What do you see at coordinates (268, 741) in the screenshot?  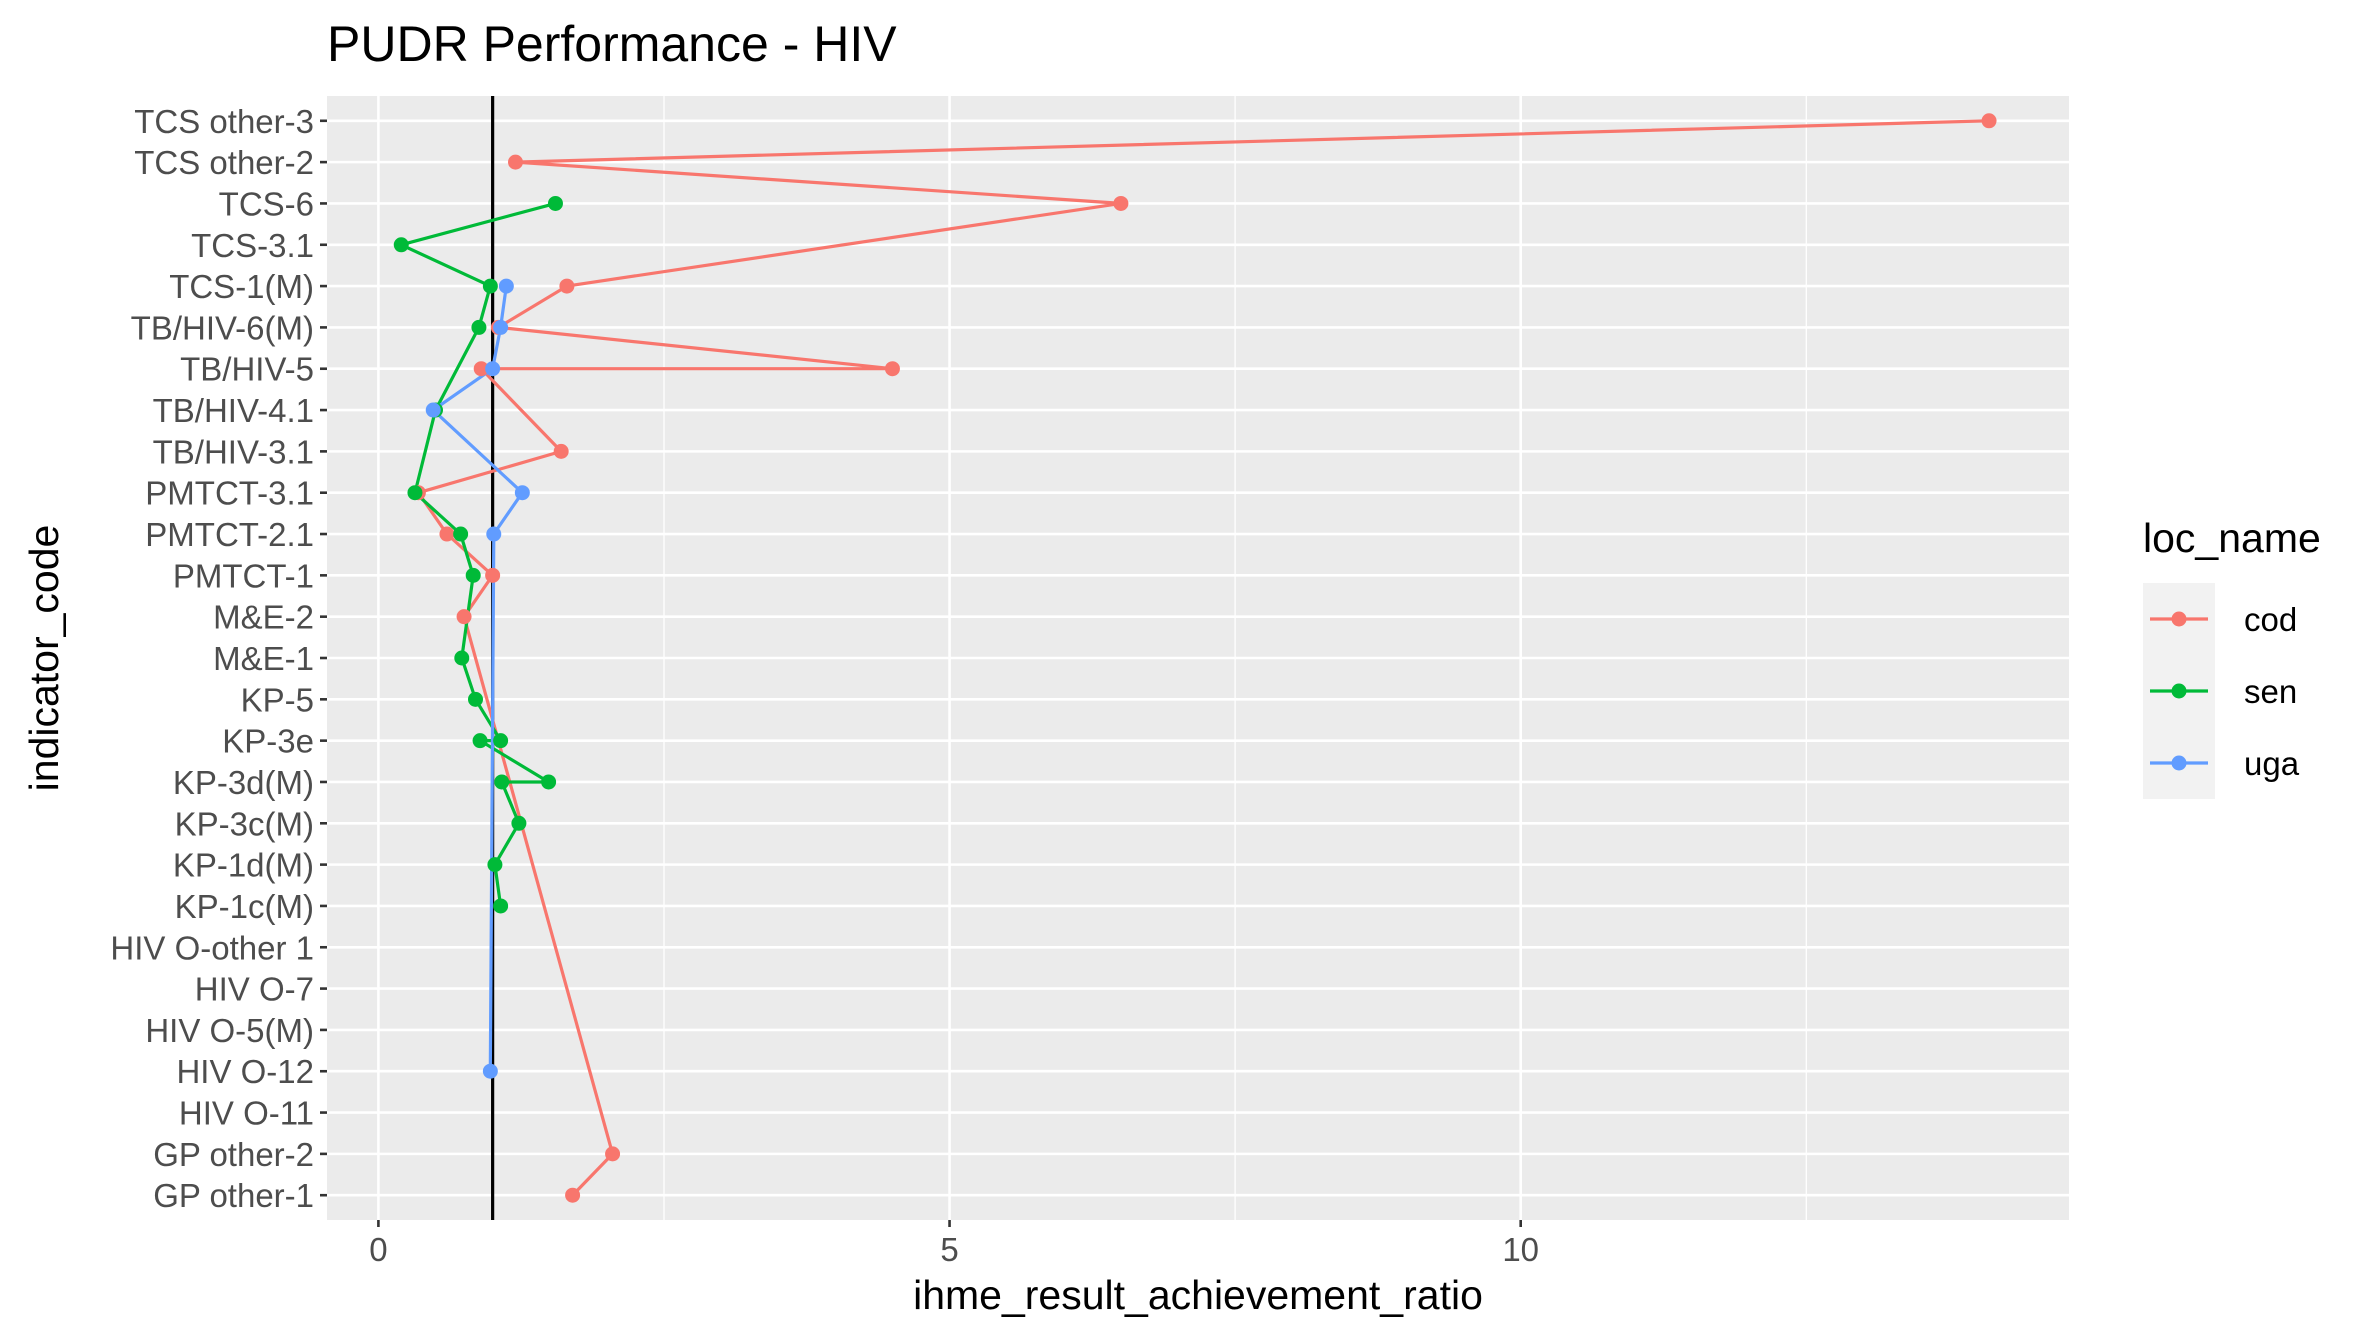 I see `y-tick-label: KP-3e` at bounding box center [268, 741].